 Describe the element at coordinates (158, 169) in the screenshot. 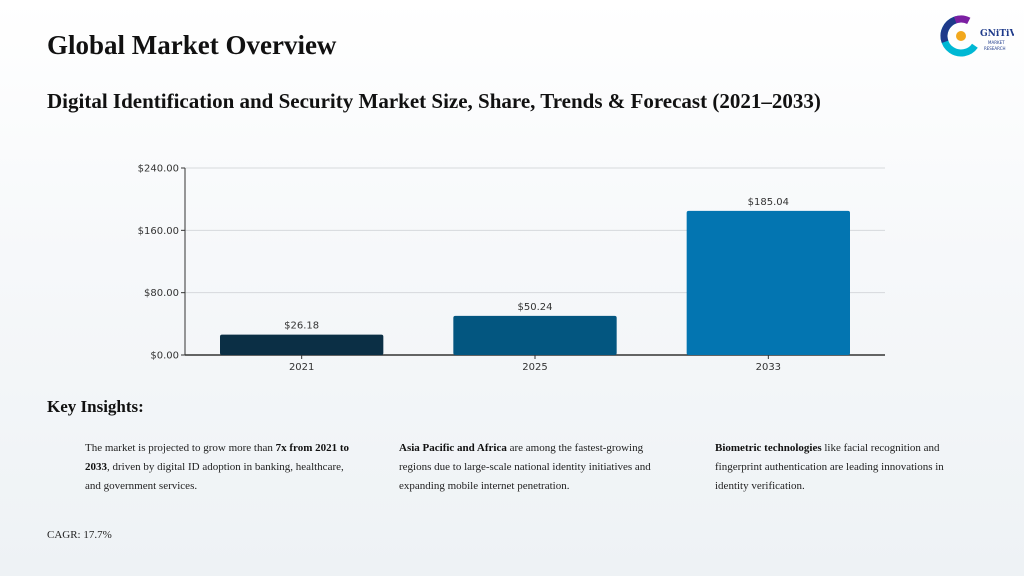

I see `y-tick-label: $240.00` at that location.